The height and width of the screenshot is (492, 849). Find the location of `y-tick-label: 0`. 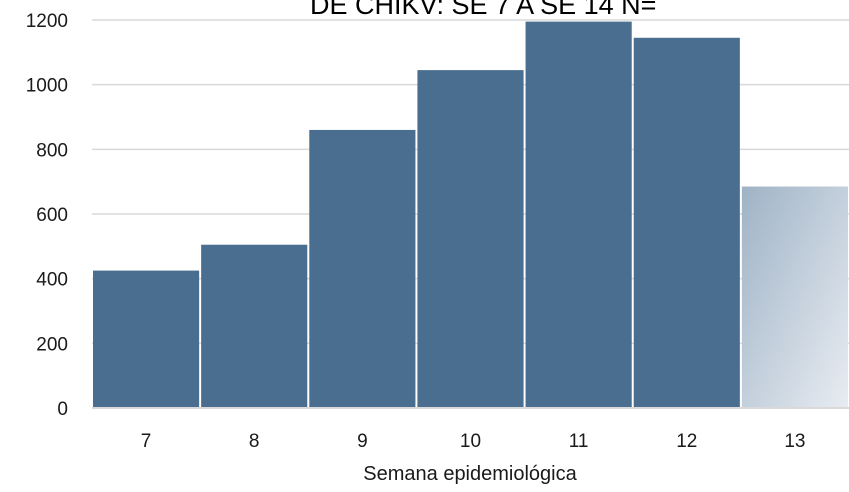

y-tick-label: 0 is located at coordinates (62, 409).